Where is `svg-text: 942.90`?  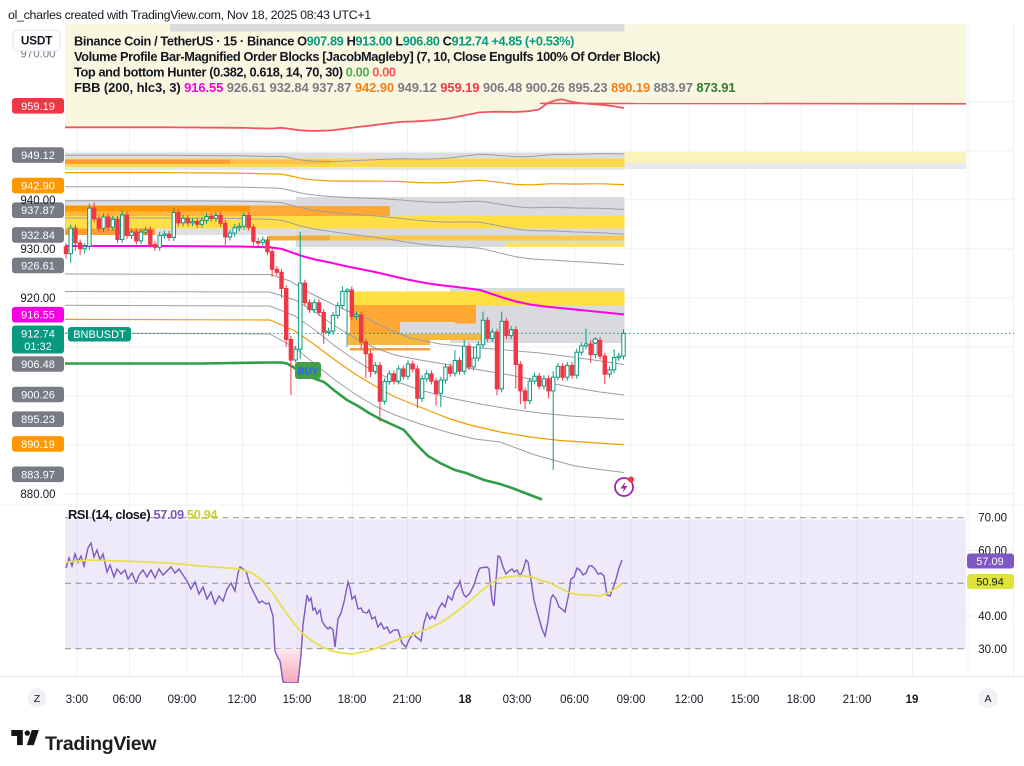 svg-text: 942.90 is located at coordinates (38, 187).